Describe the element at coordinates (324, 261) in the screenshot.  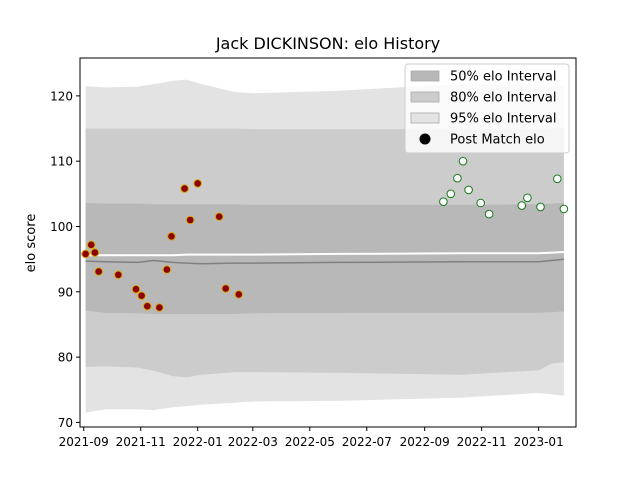
I see `median-elo-line` at that location.